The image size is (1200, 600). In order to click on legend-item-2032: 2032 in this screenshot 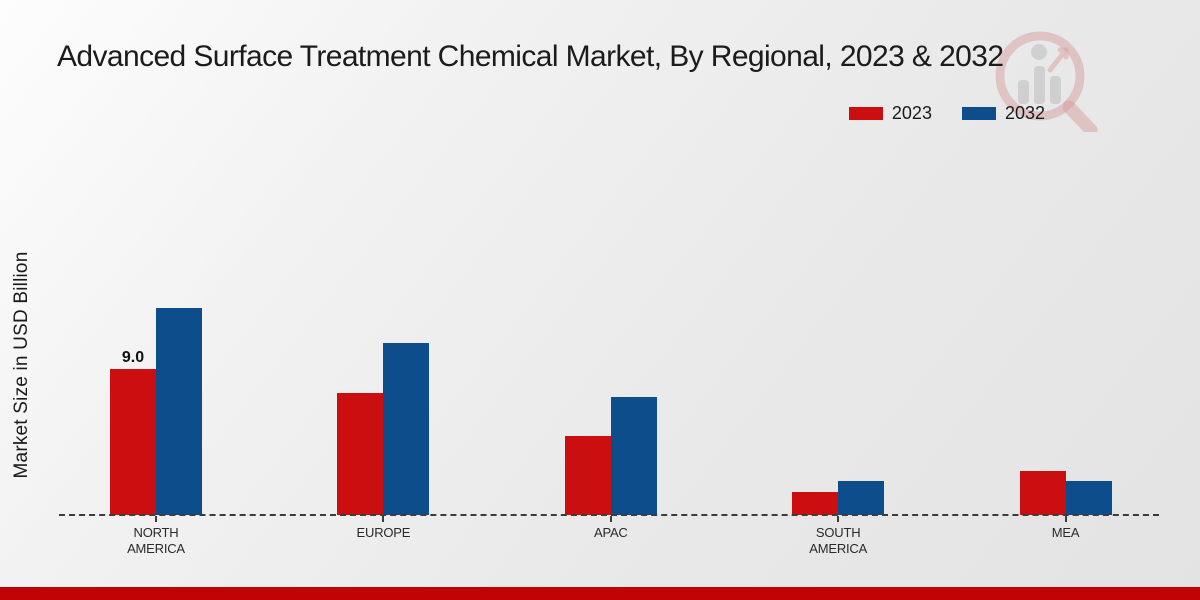, I will do `click(1003, 113)`.